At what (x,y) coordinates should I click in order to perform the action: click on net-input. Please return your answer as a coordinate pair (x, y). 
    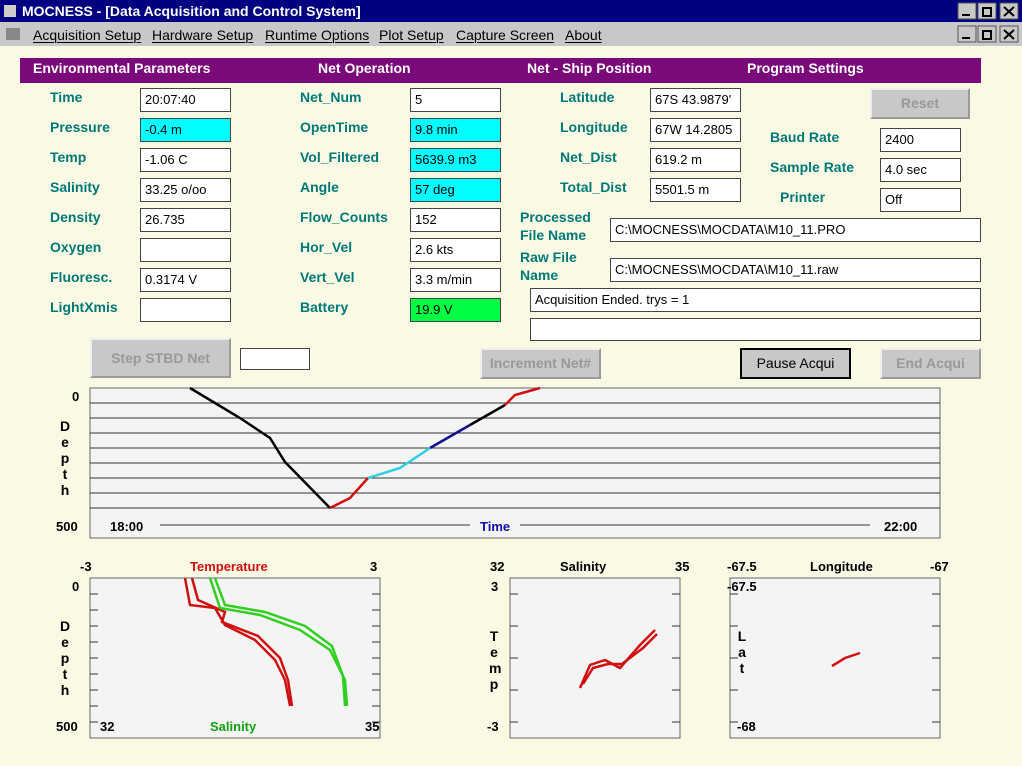
    Looking at the image, I should click on (275, 359).